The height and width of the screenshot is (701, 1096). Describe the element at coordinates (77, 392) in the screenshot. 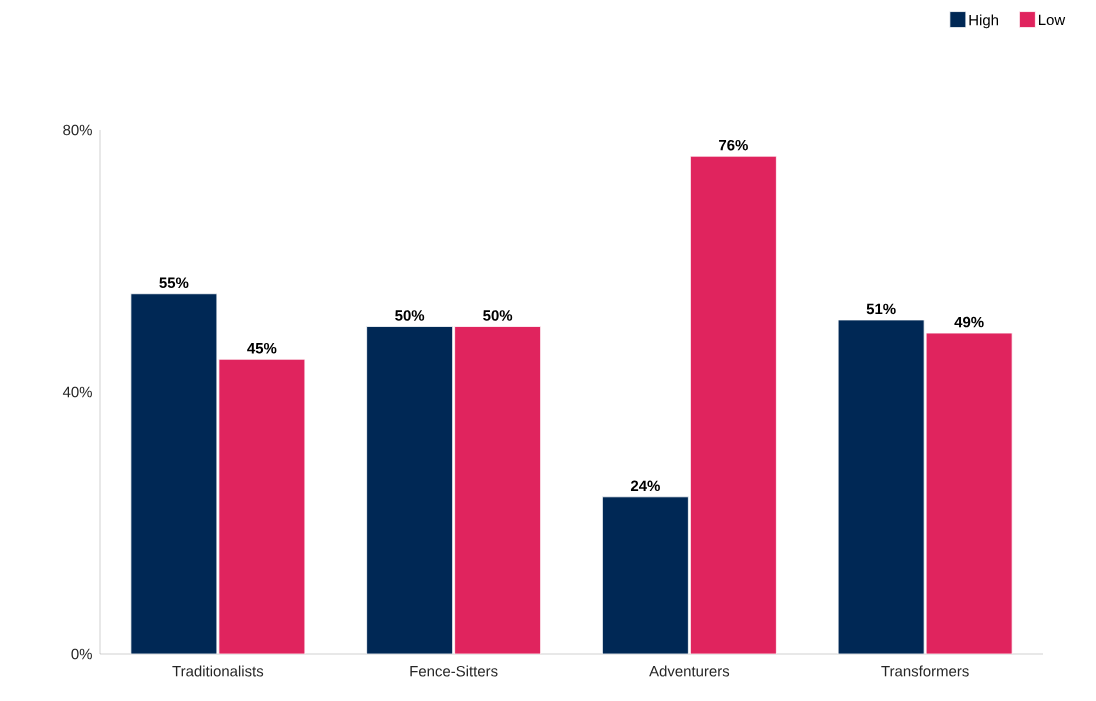

I see `y-tick-label: 40%` at that location.